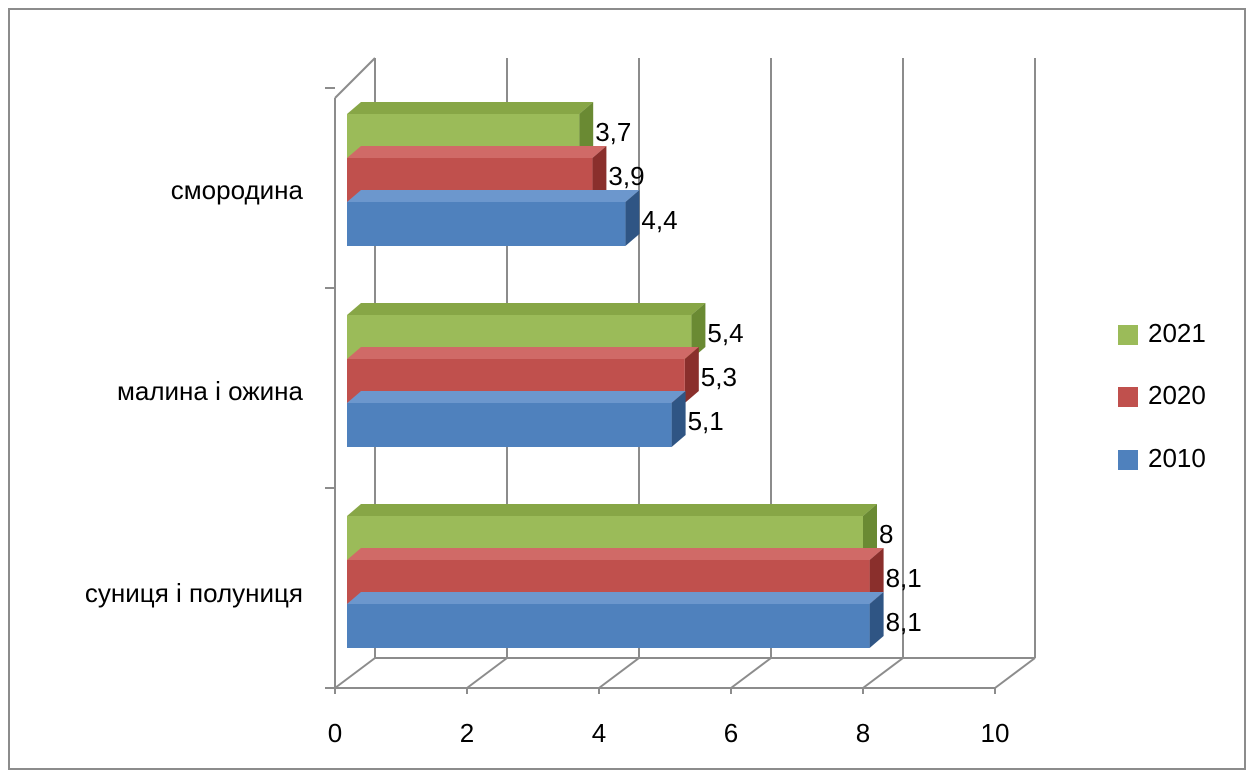 The width and height of the screenshot is (1256, 778). Describe the element at coordinates (725, 333) in the screenshot. I see `data-label-2021: 5,4` at that location.